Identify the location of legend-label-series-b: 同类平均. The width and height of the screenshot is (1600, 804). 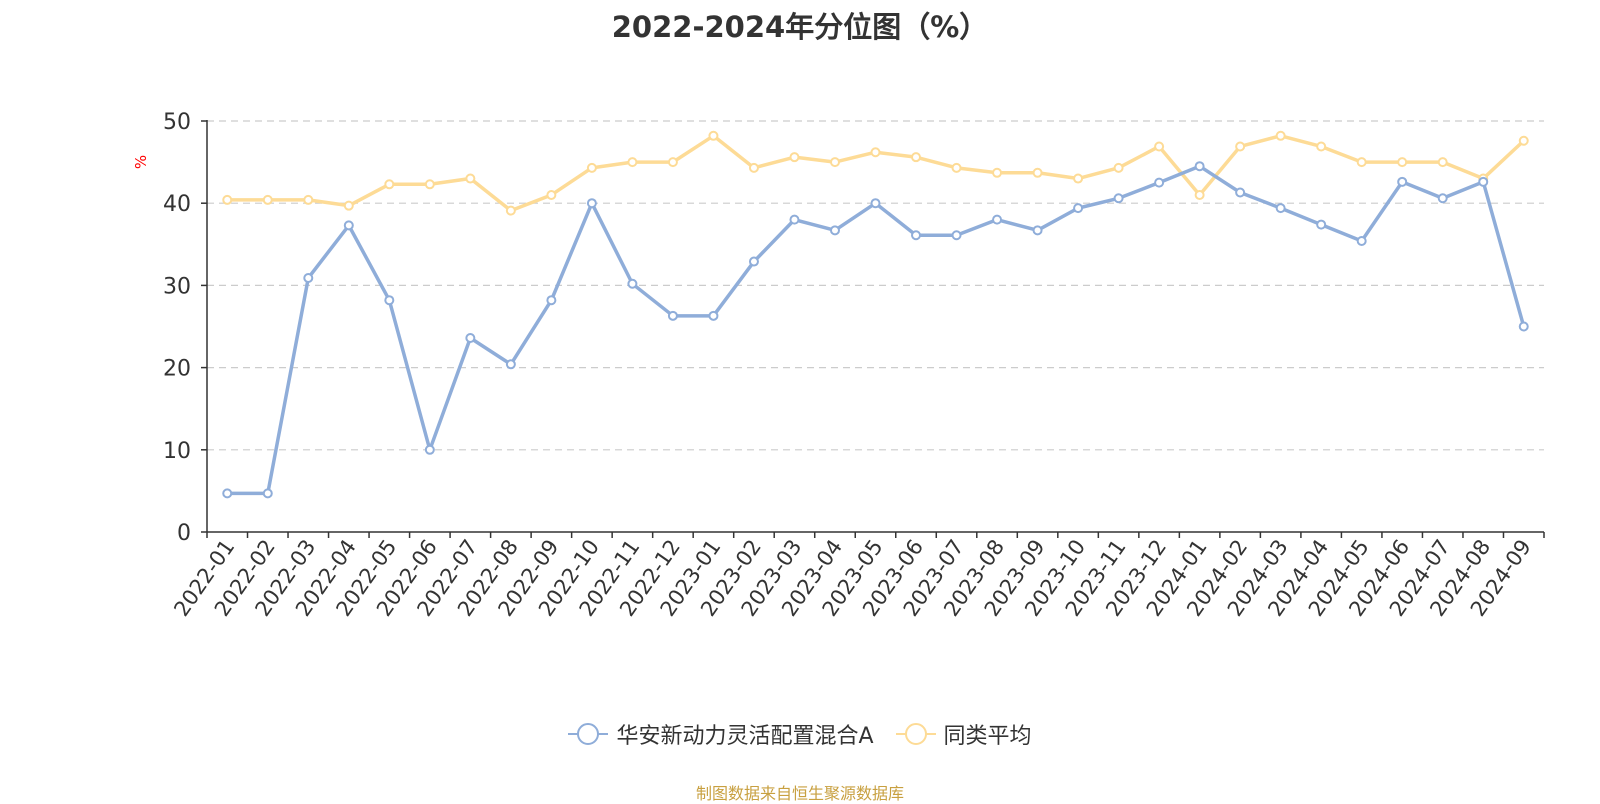
(987, 736).